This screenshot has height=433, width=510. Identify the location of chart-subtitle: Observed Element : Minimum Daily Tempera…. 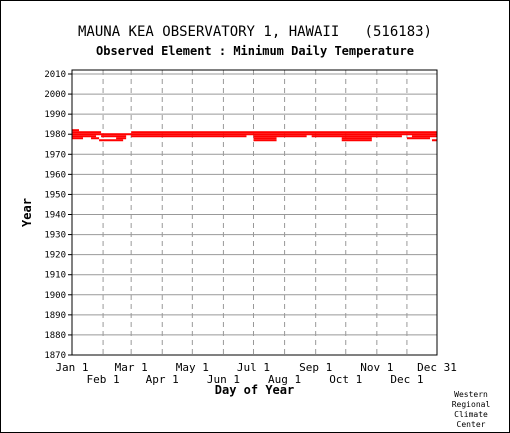
(255, 51).